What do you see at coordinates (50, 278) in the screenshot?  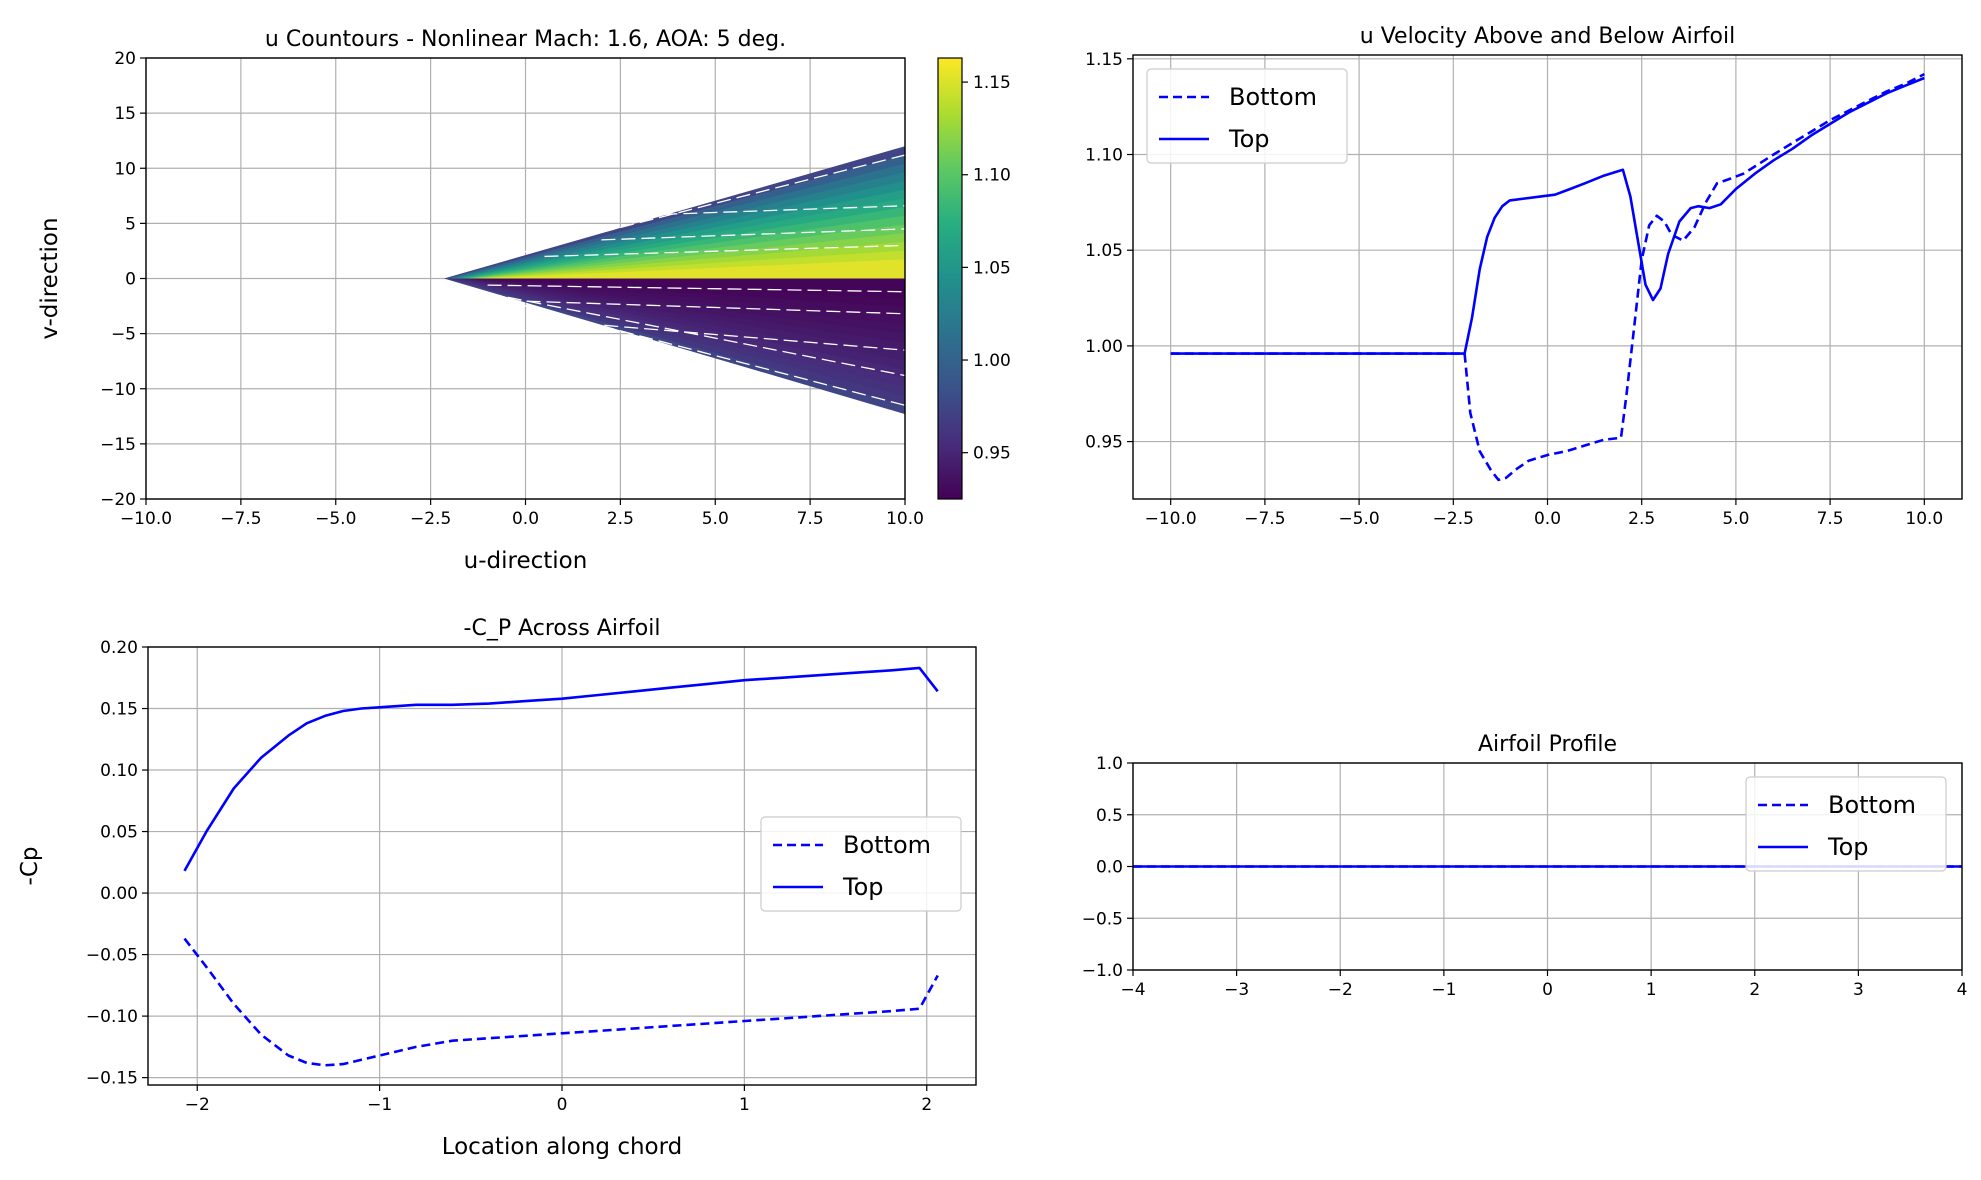 I see `contour-y-label: v-direction` at bounding box center [50, 278].